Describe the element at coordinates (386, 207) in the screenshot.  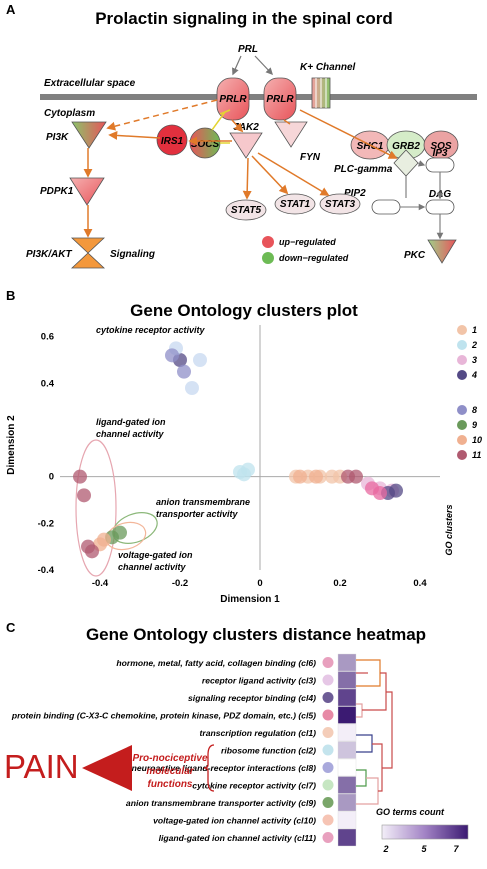
I see `node-pip2-shape` at that location.